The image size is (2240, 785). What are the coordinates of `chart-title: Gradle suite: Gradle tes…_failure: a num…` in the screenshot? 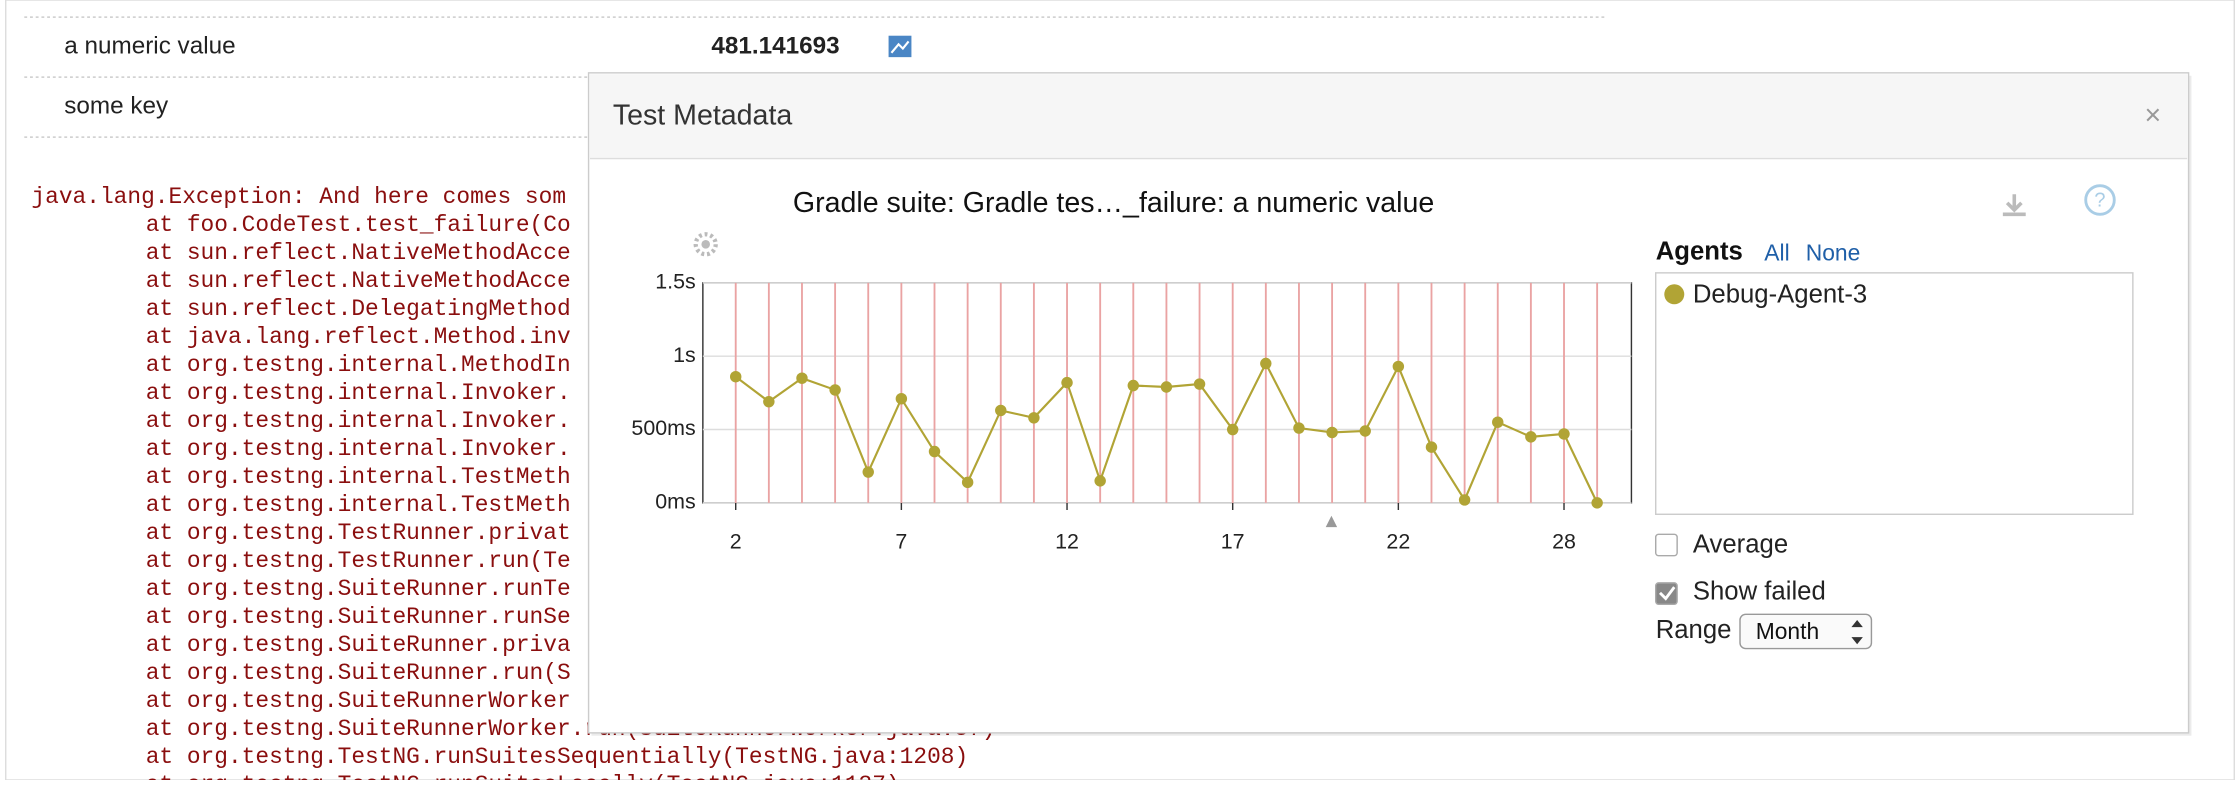 It's located at (1113, 203).